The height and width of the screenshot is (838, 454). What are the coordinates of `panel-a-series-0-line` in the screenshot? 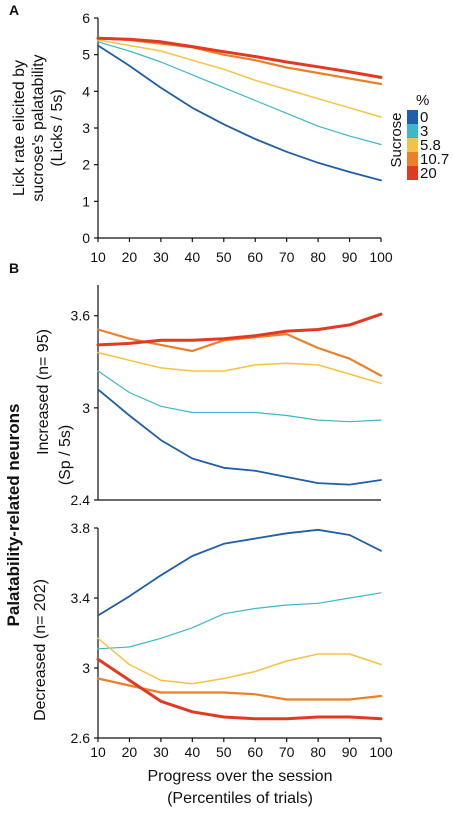 It's located at (239, 113).